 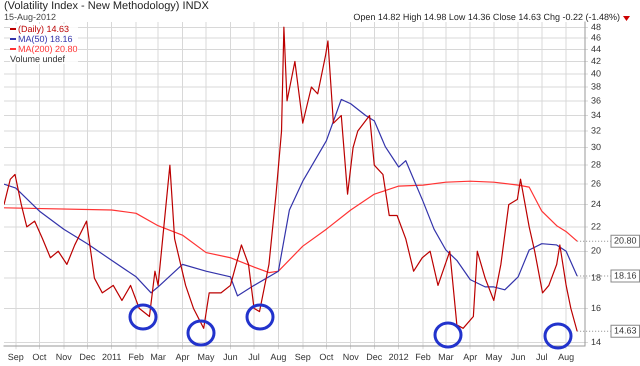 I want to click on y-tick-label: 44, so click(x=596, y=49).